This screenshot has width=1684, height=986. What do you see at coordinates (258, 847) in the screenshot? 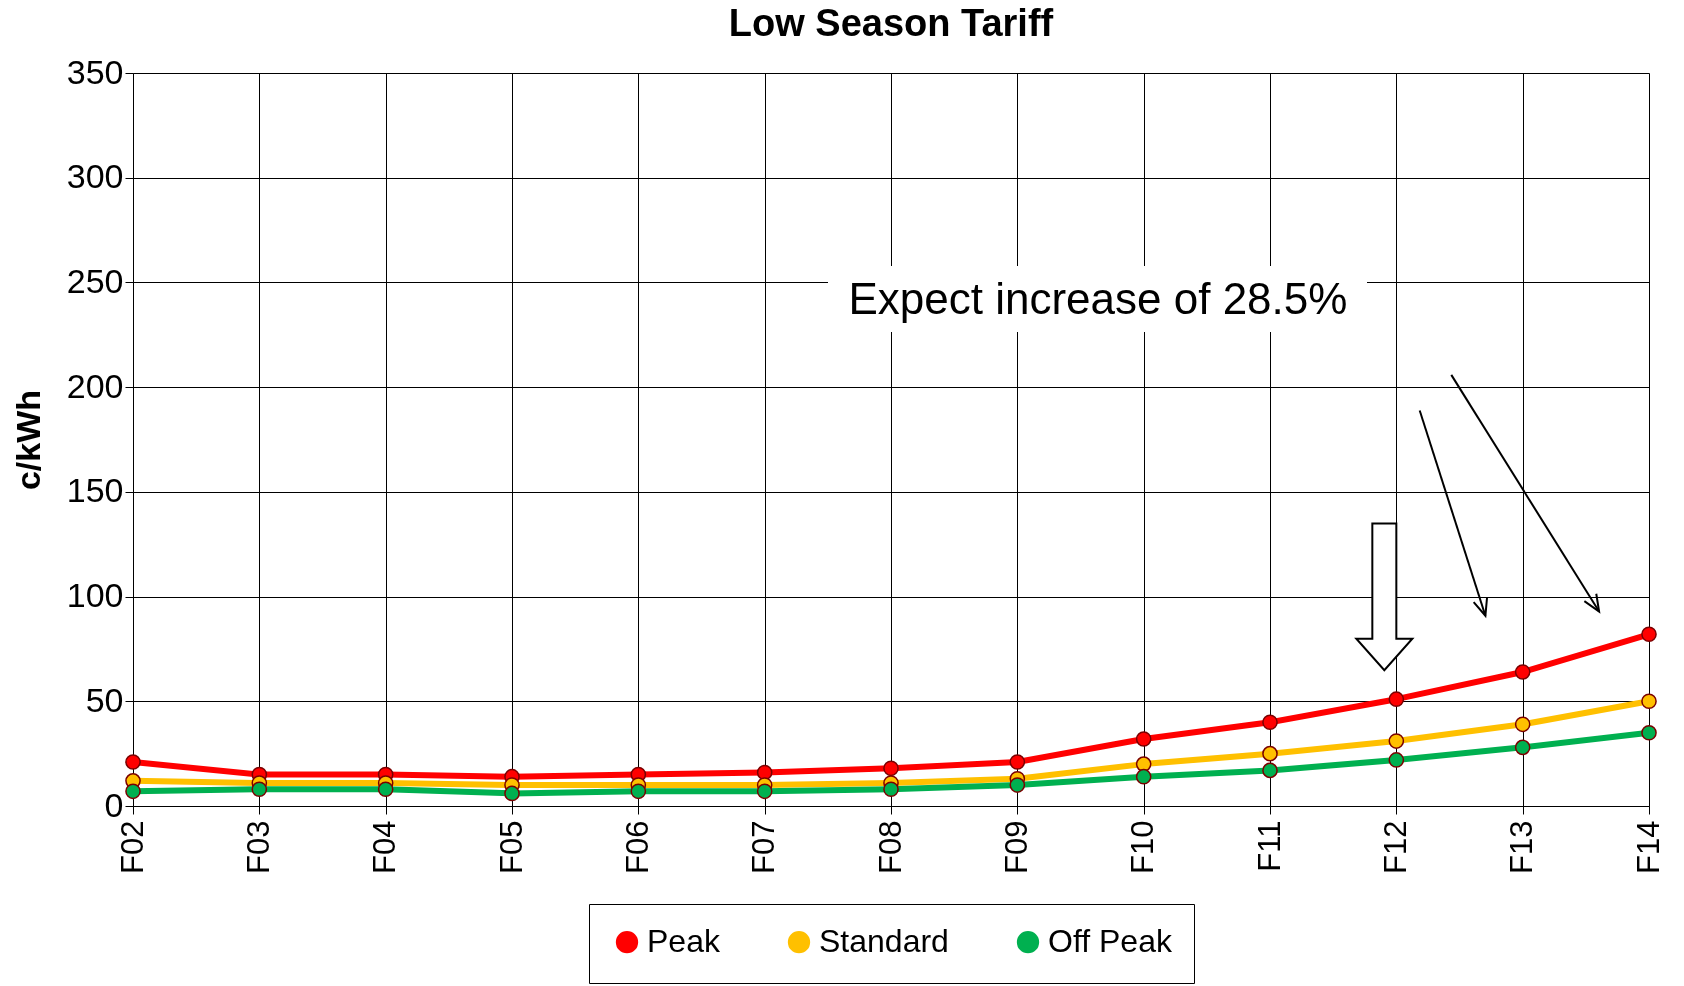
I see `x-tick-label: F03` at bounding box center [258, 847].